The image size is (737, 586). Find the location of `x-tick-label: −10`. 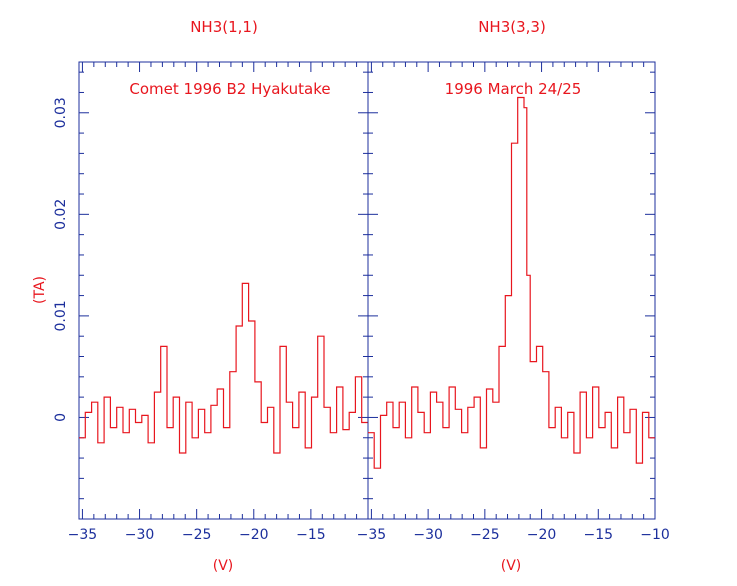

x-tick-label: −10 is located at coordinates (655, 535).